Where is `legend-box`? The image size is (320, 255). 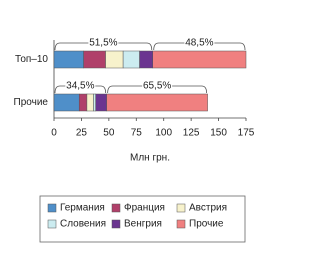
legend-box is located at coordinates (142, 219).